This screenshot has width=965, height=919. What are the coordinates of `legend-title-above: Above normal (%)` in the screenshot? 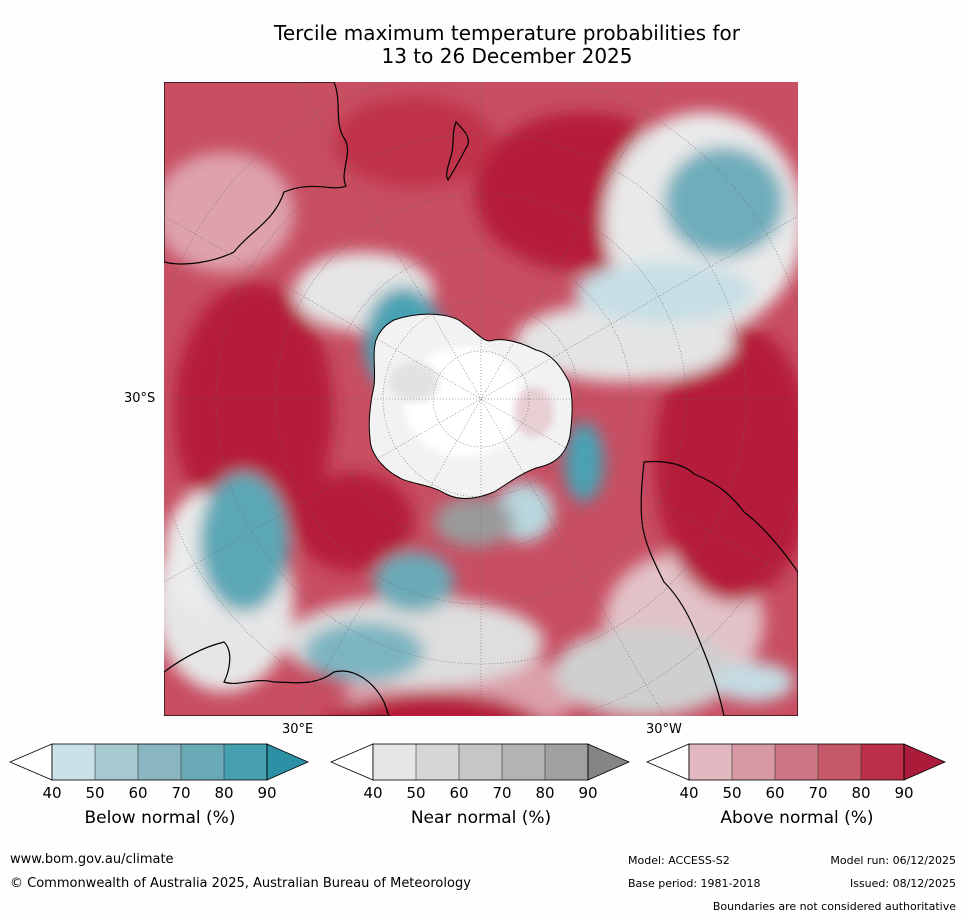 It's located at (797, 818).